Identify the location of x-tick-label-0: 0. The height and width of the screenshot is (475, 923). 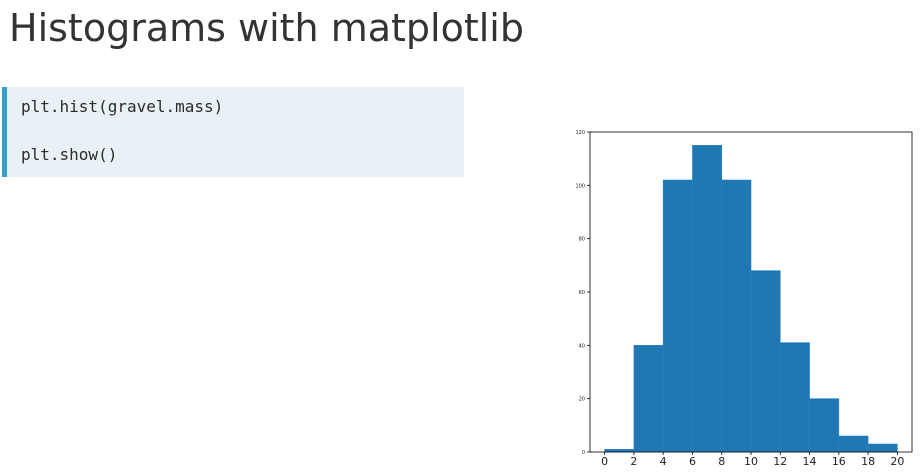
(604, 461).